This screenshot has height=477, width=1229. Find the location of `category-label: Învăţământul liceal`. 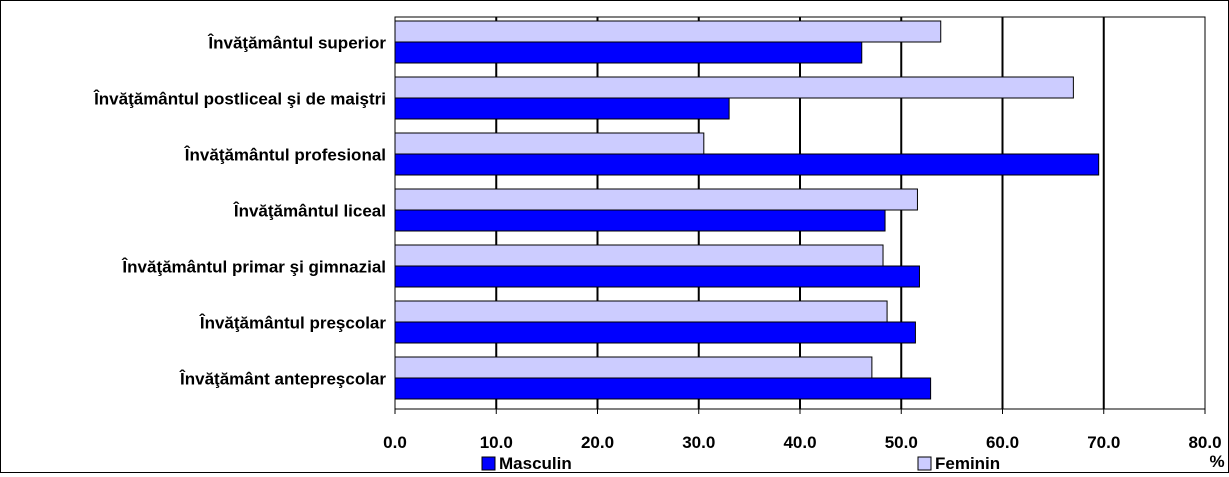

category-label: Învăţământul liceal is located at coordinates (309, 210).